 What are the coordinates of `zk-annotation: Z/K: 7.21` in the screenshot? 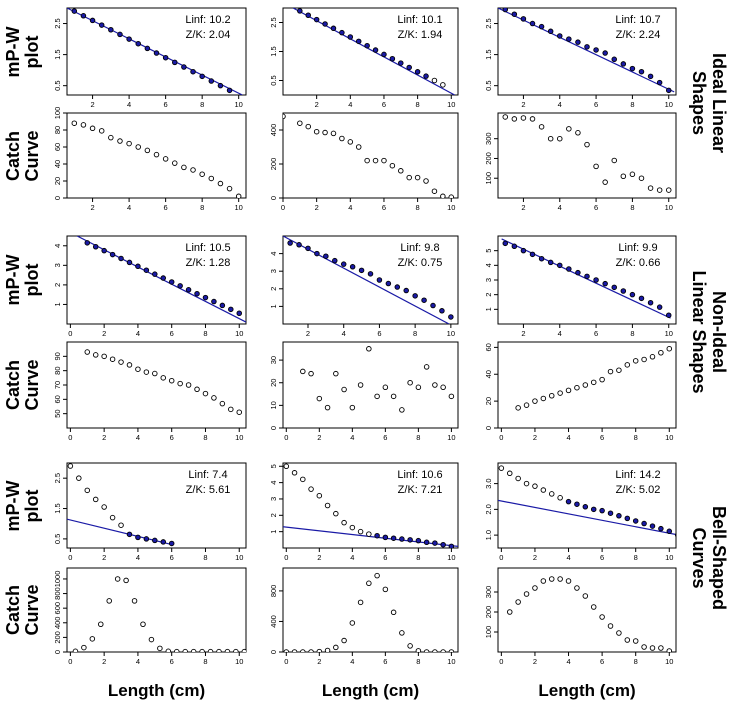 It's located at (420, 490).